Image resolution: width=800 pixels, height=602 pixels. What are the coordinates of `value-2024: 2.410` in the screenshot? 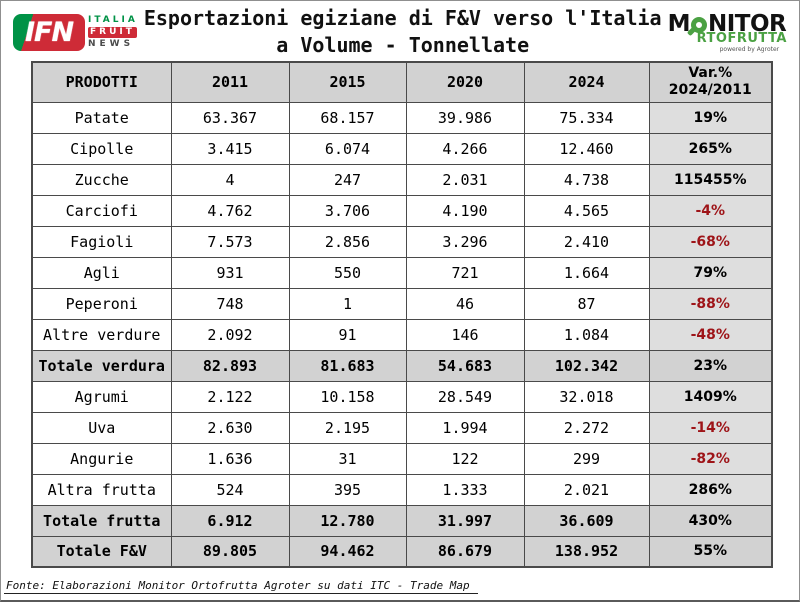 It's located at (586, 241).